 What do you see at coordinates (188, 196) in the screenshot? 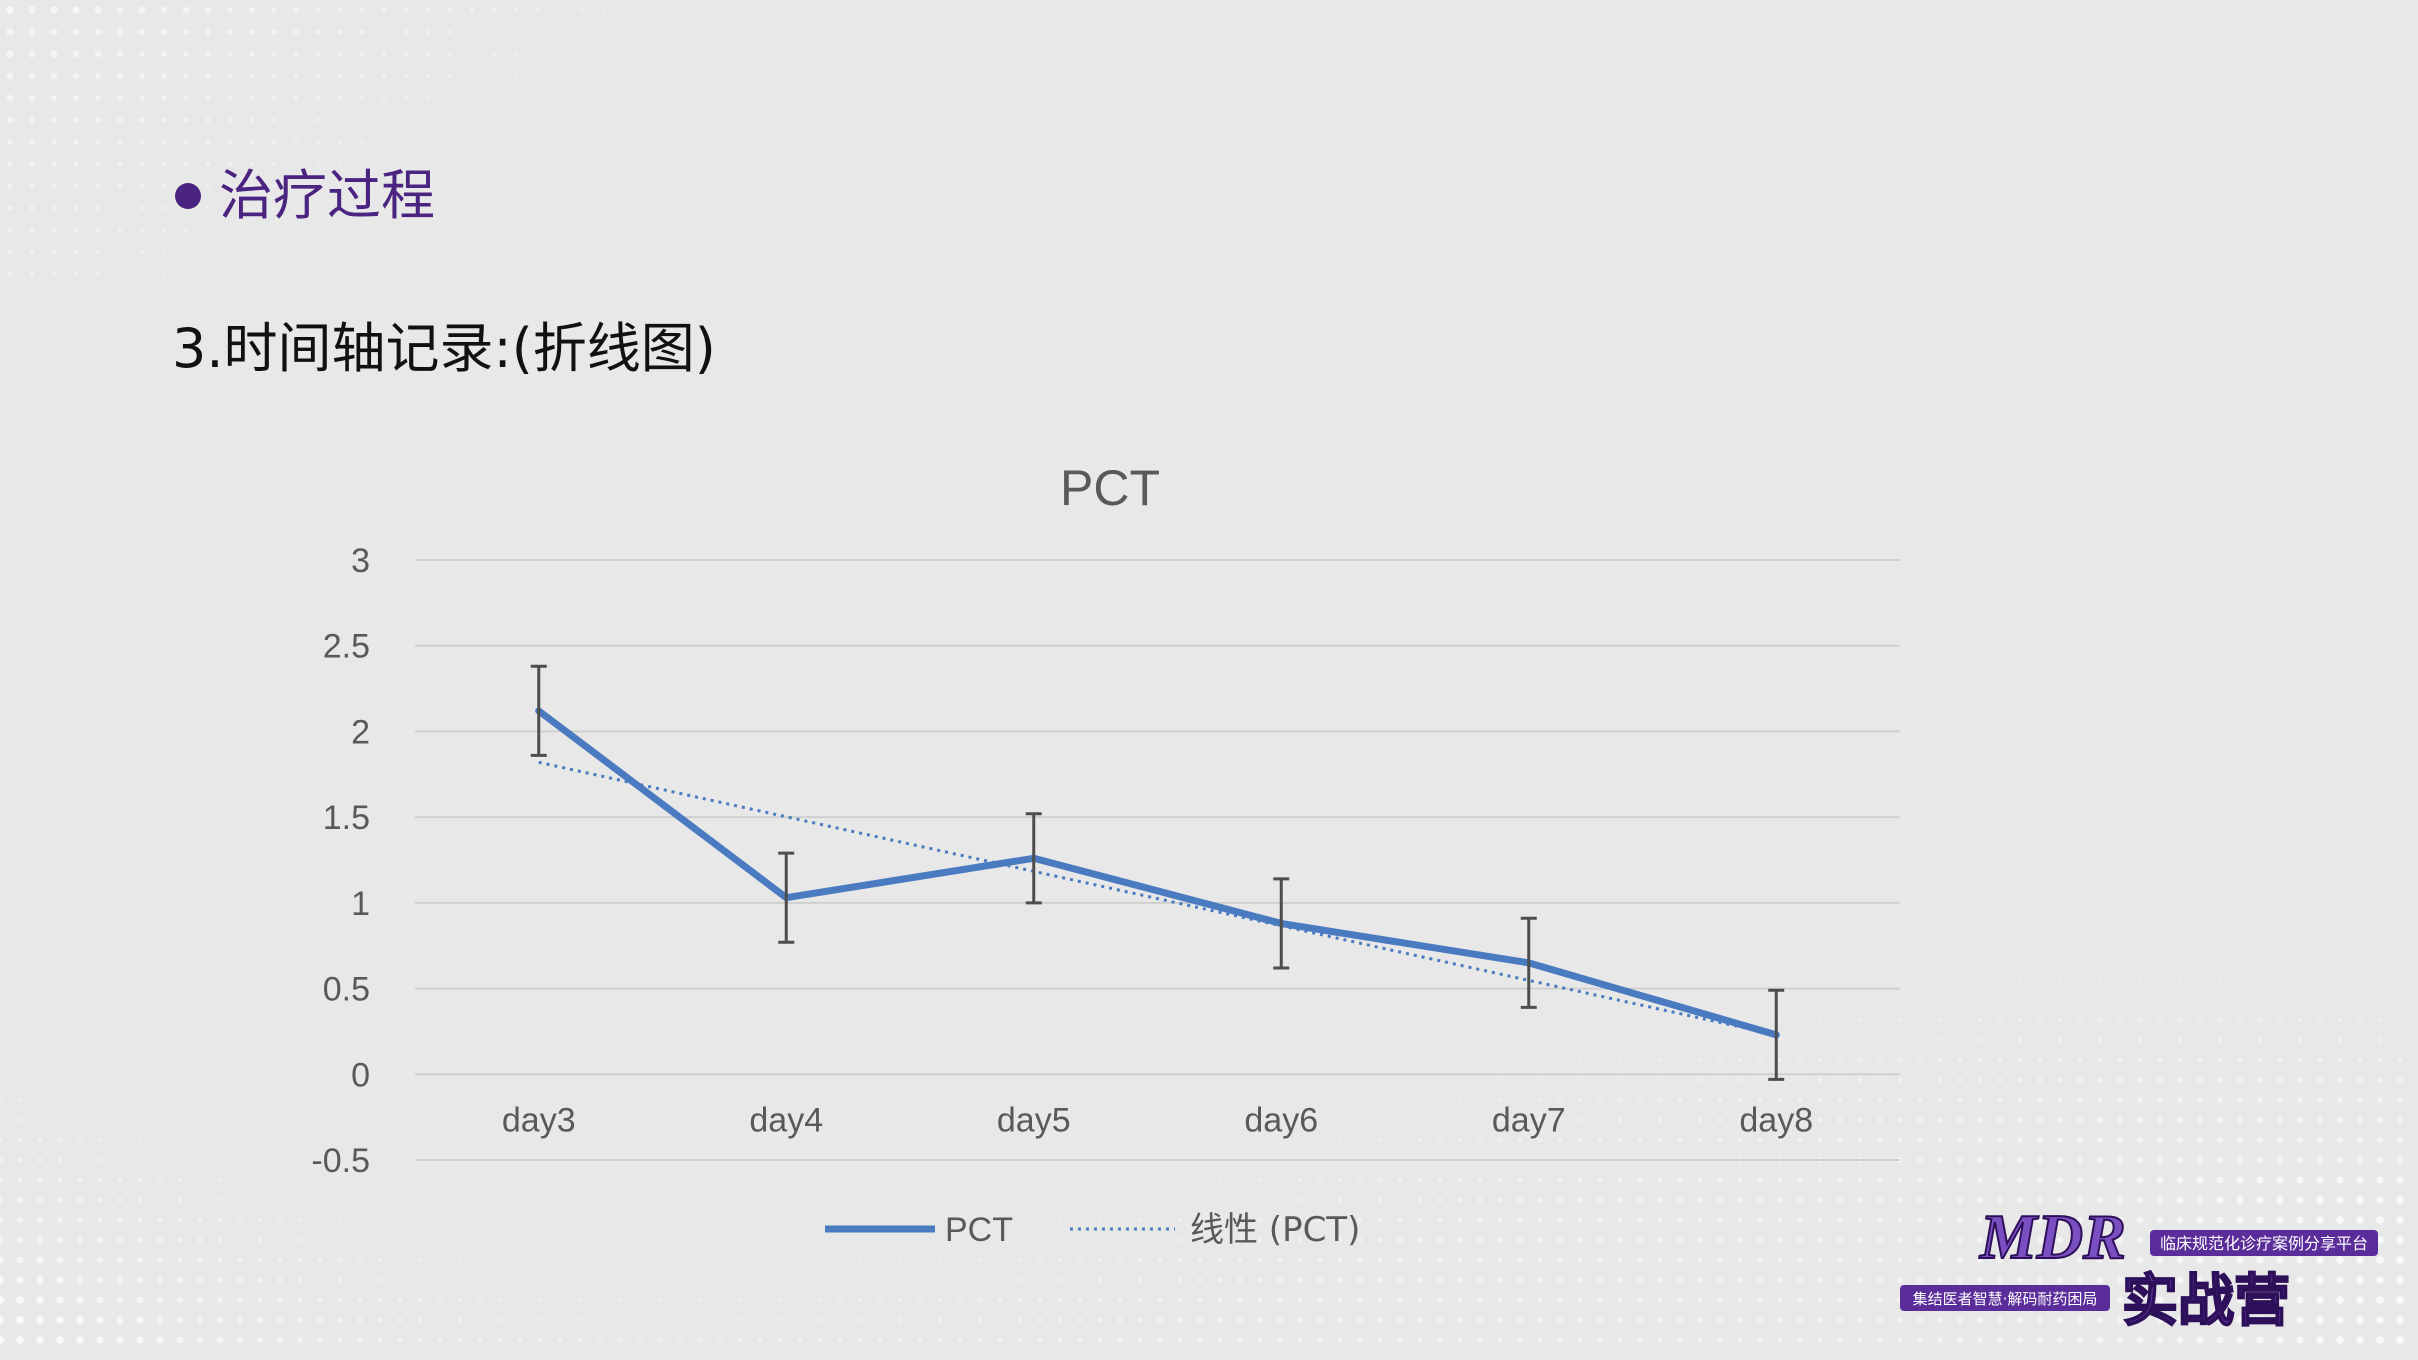
I see `bullet-icon` at bounding box center [188, 196].